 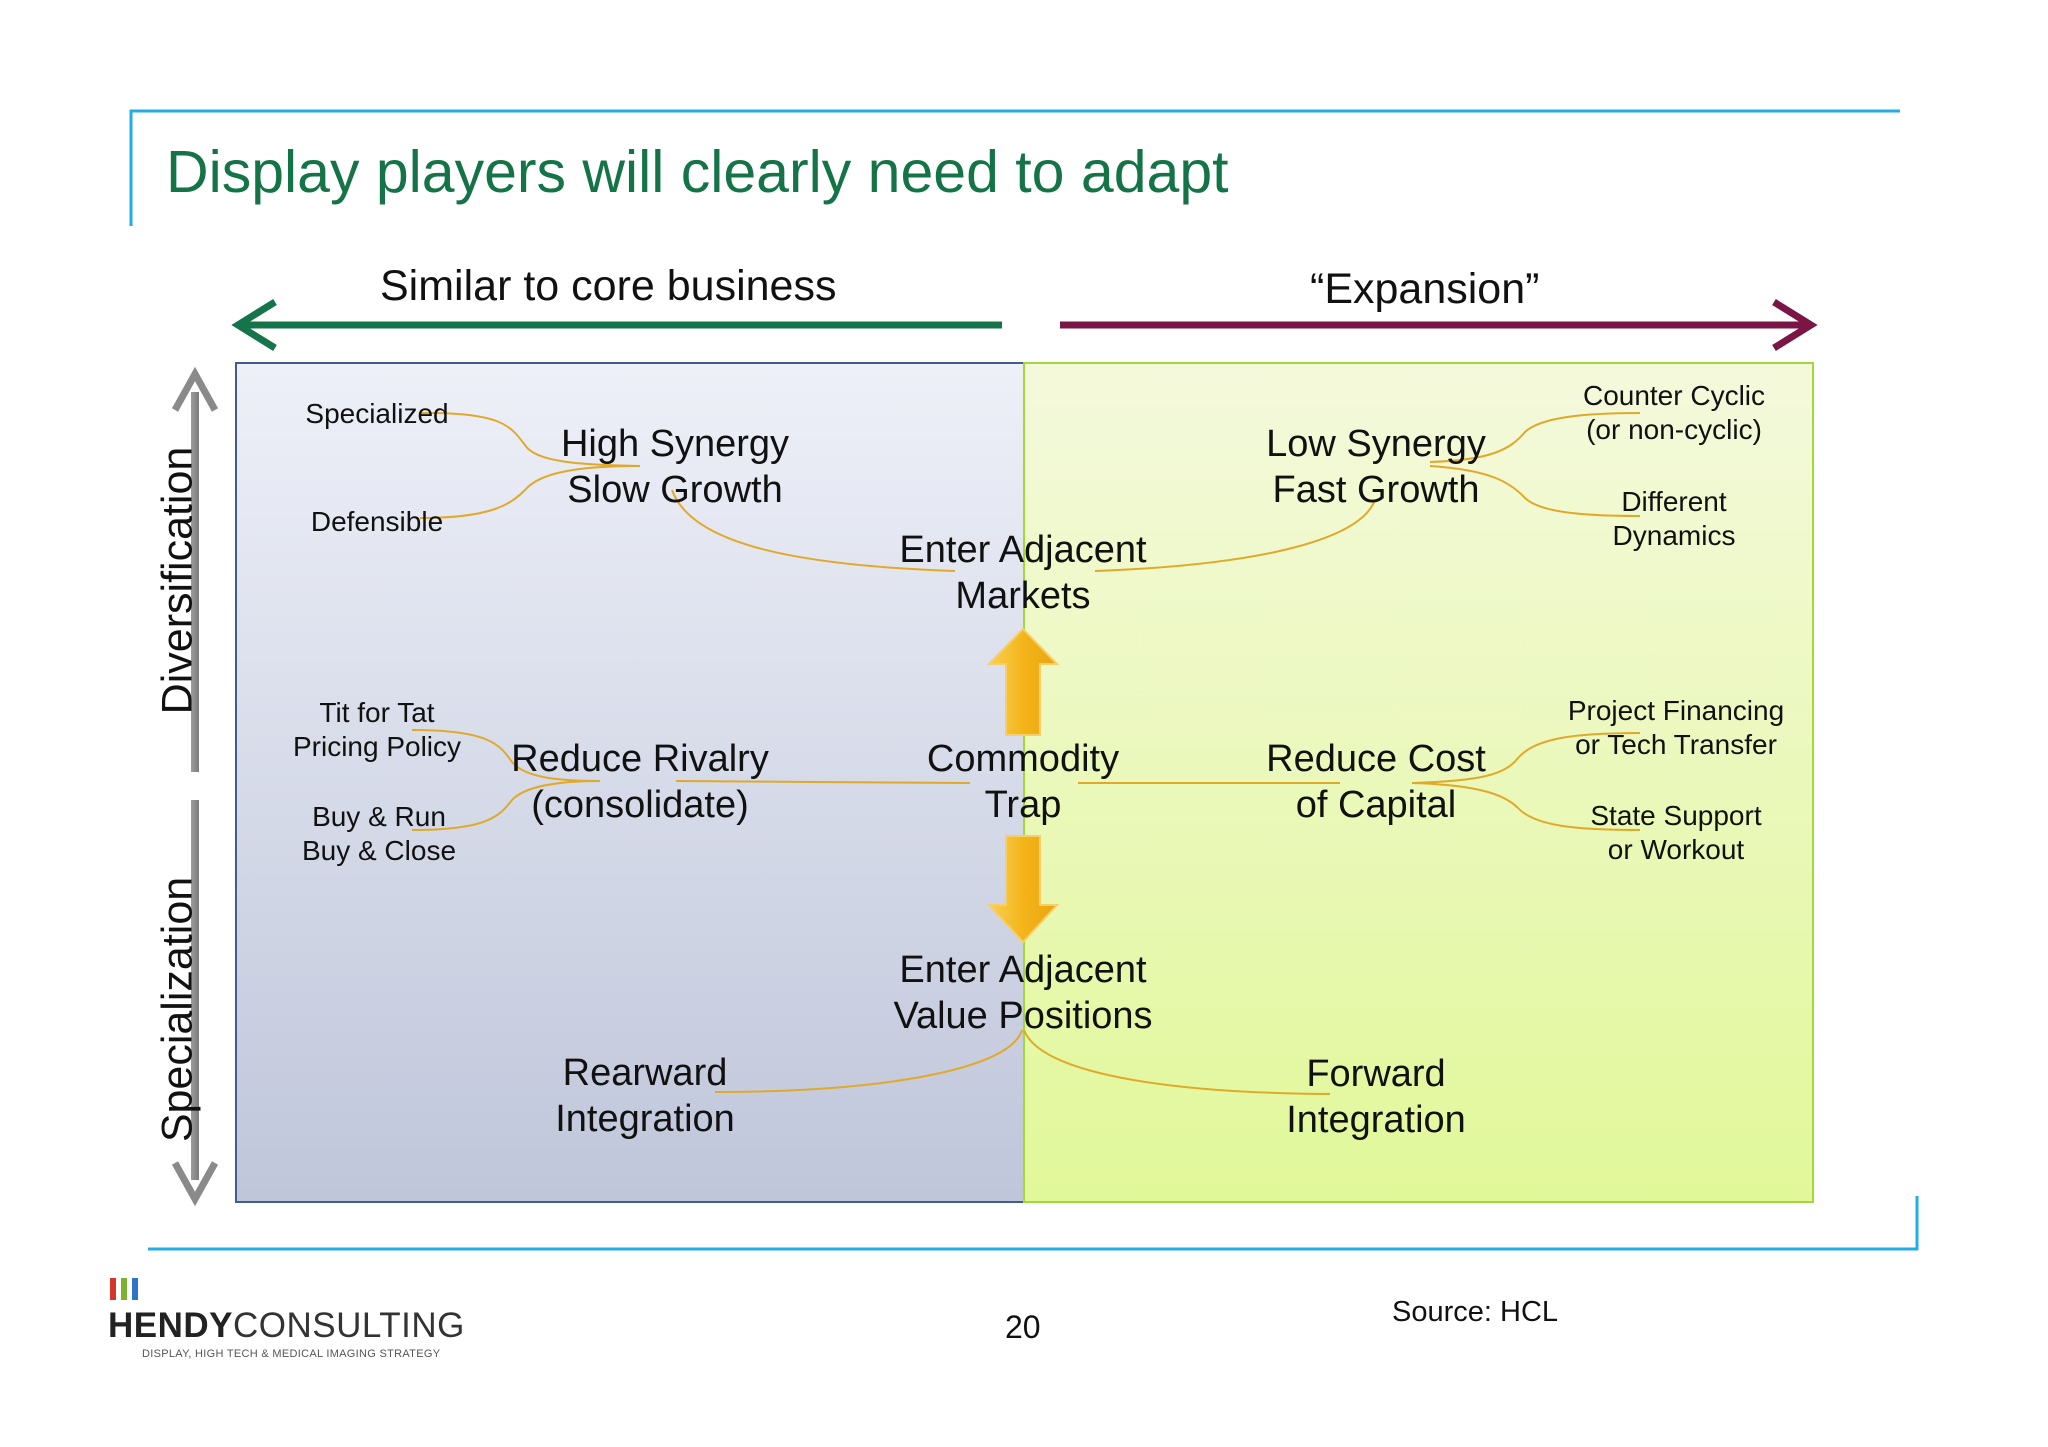 What do you see at coordinates (1376, 782) in the screenshot?
I see `reduce-cost-node: Reduce Cost of Capital` at bounding box center [1376, 782].